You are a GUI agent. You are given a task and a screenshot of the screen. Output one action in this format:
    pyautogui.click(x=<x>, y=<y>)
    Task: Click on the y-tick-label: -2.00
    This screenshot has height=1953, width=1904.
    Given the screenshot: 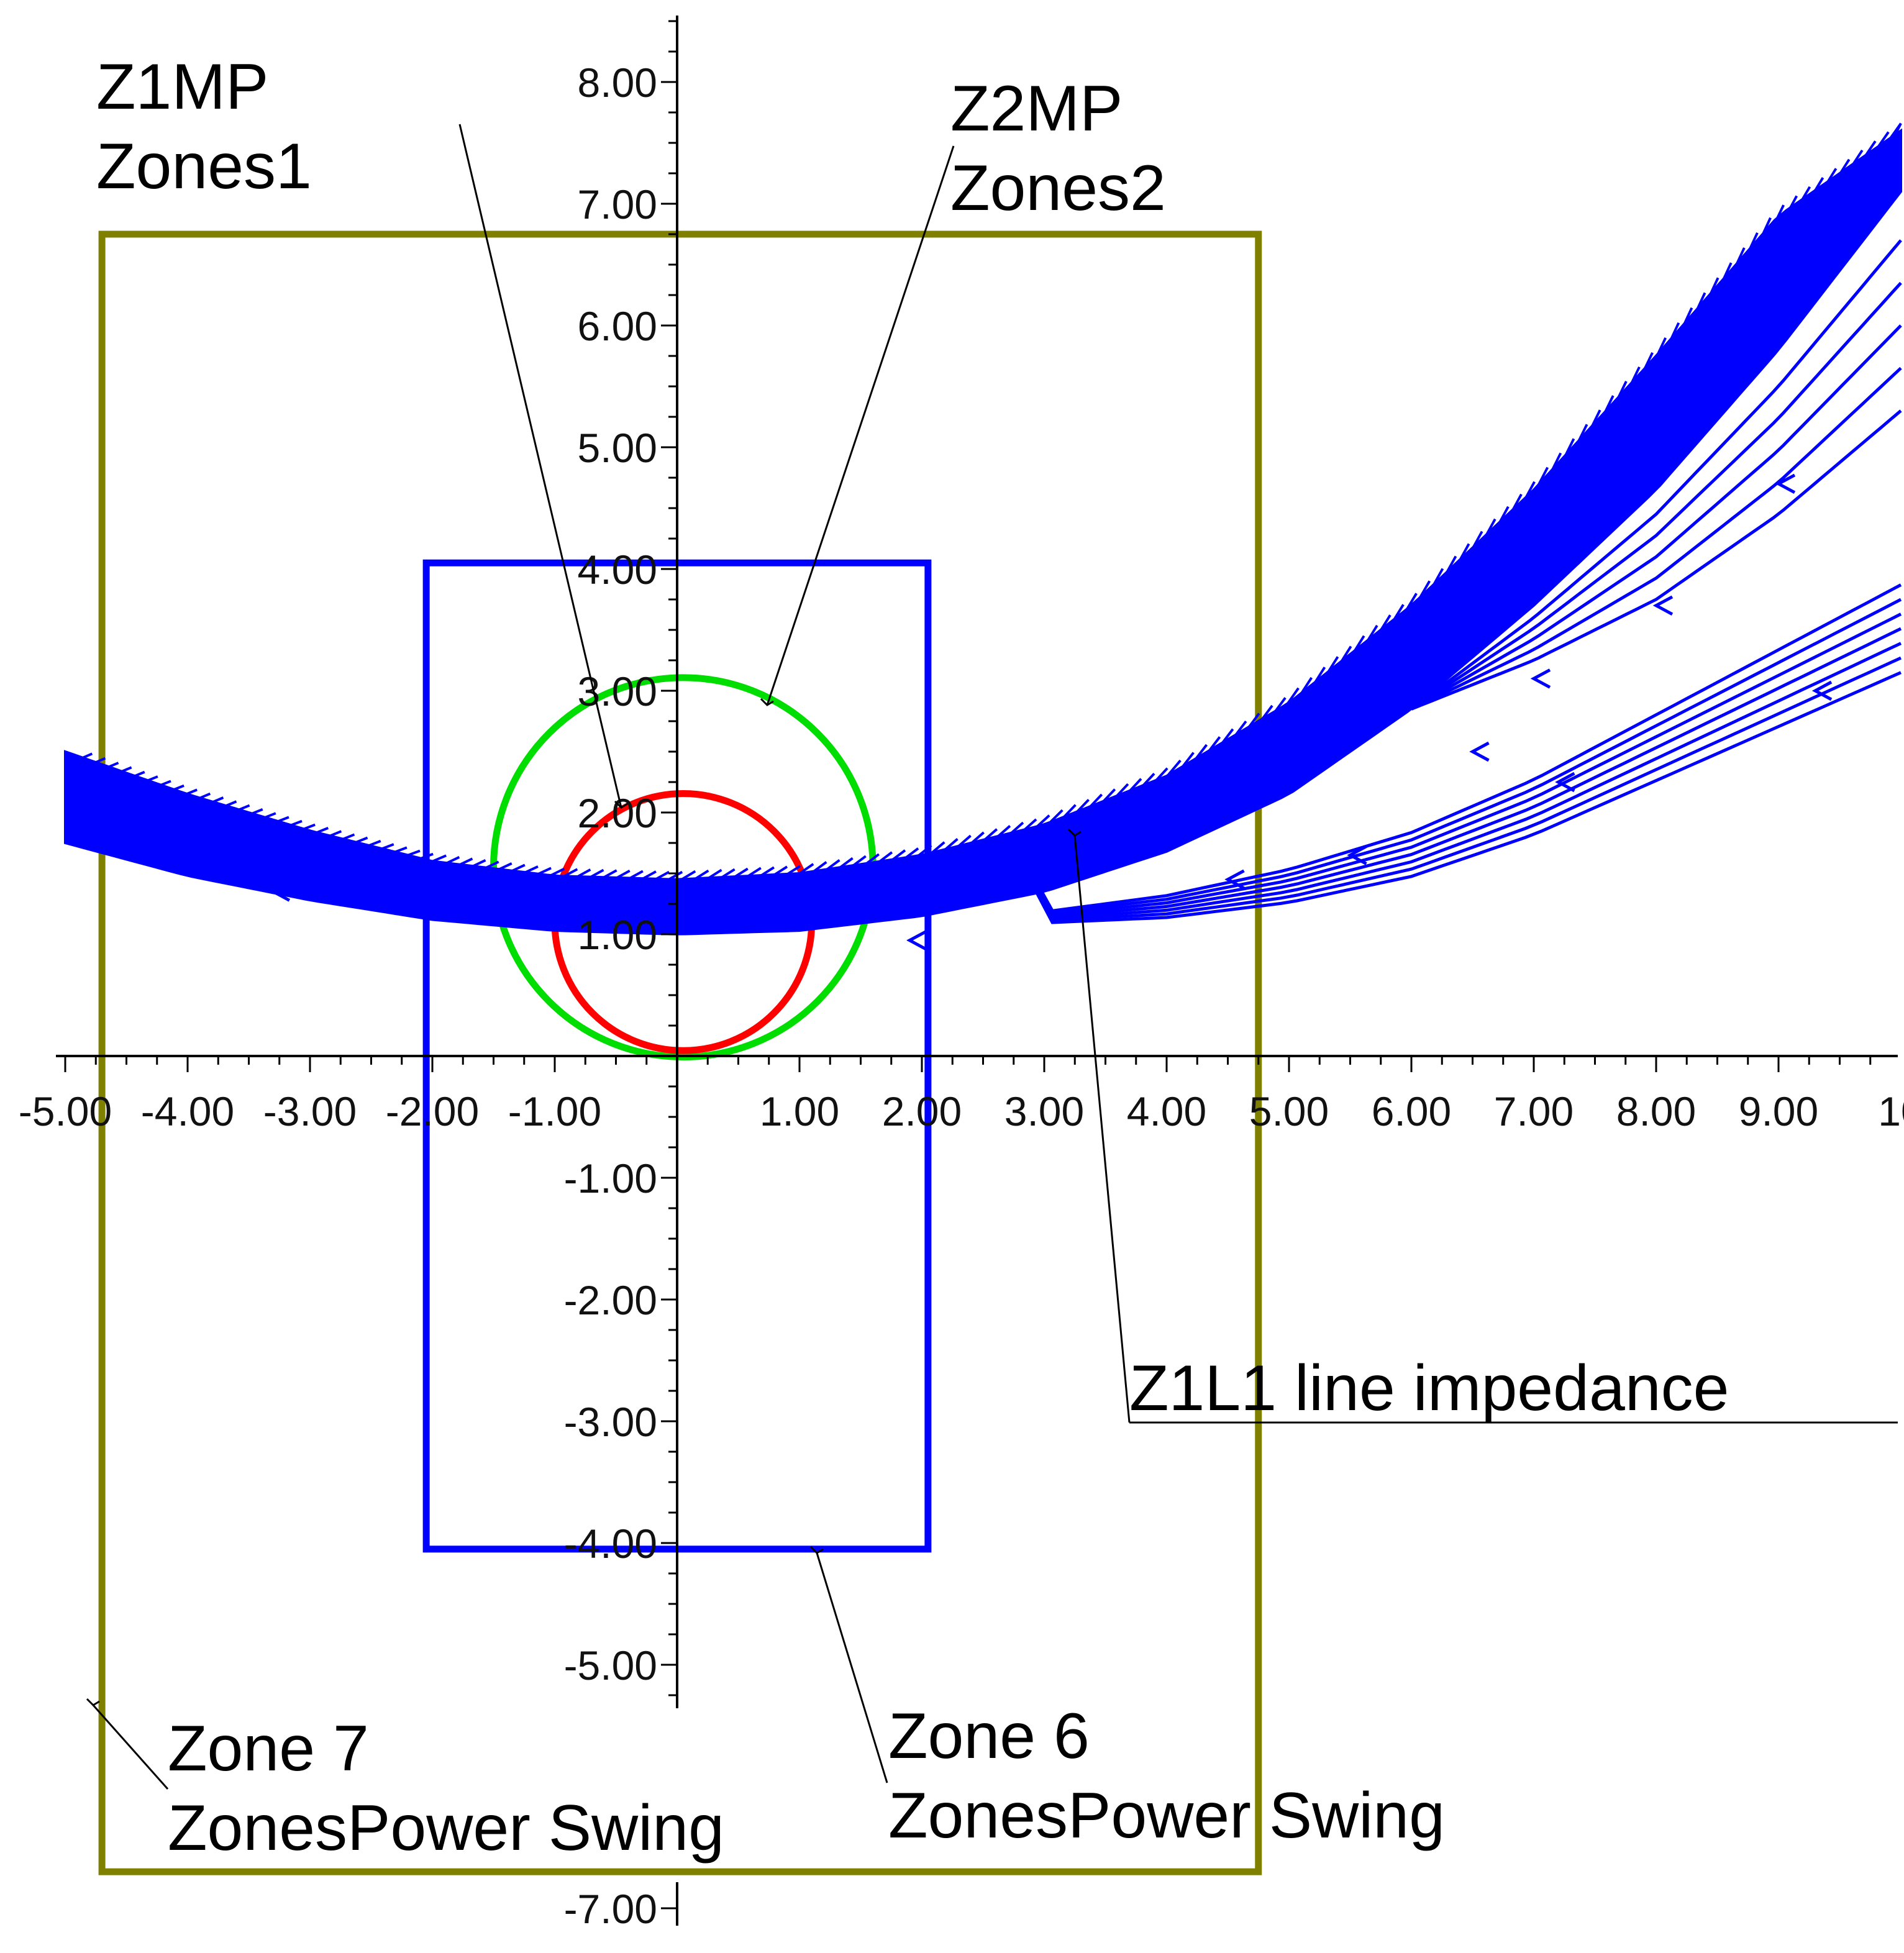 What is the action you would take?
    pyautogui.click(x=610, y=1300)
    